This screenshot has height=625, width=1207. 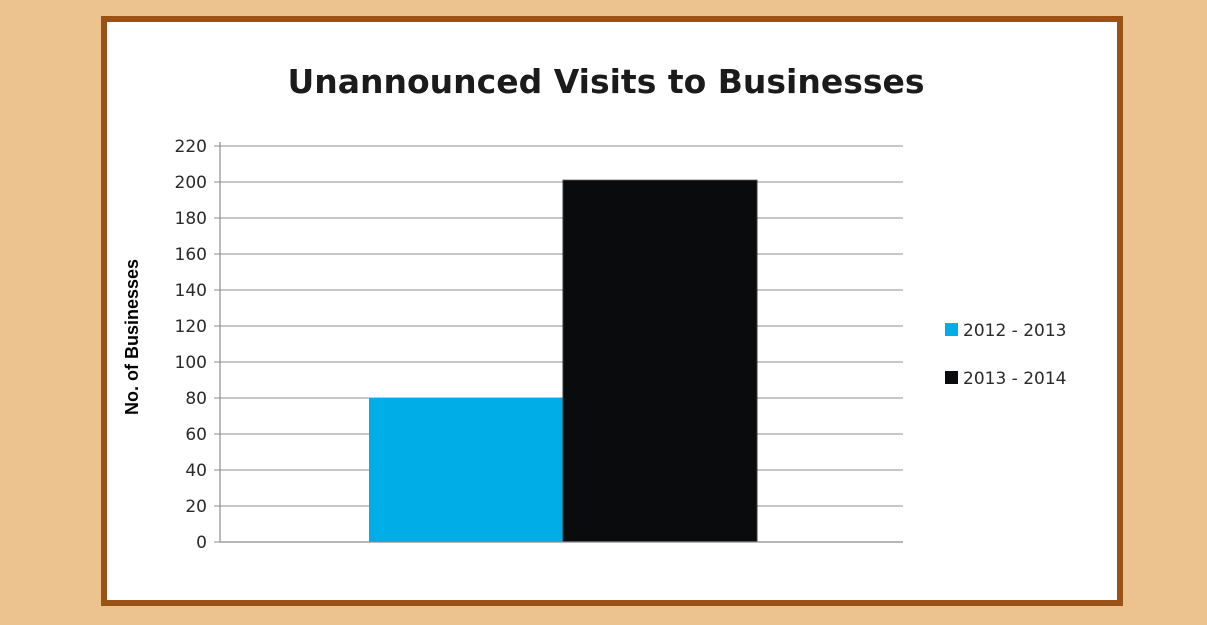 I want to click on y-tick-label: 80, so click(x=196, y=399).